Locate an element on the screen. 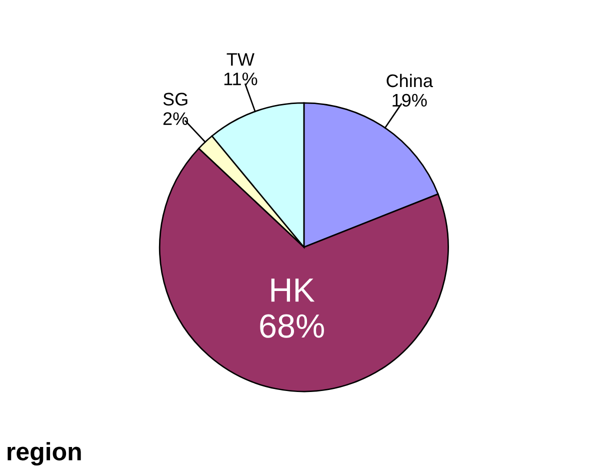  data-label: 2% is located at coordinates (175, 118).